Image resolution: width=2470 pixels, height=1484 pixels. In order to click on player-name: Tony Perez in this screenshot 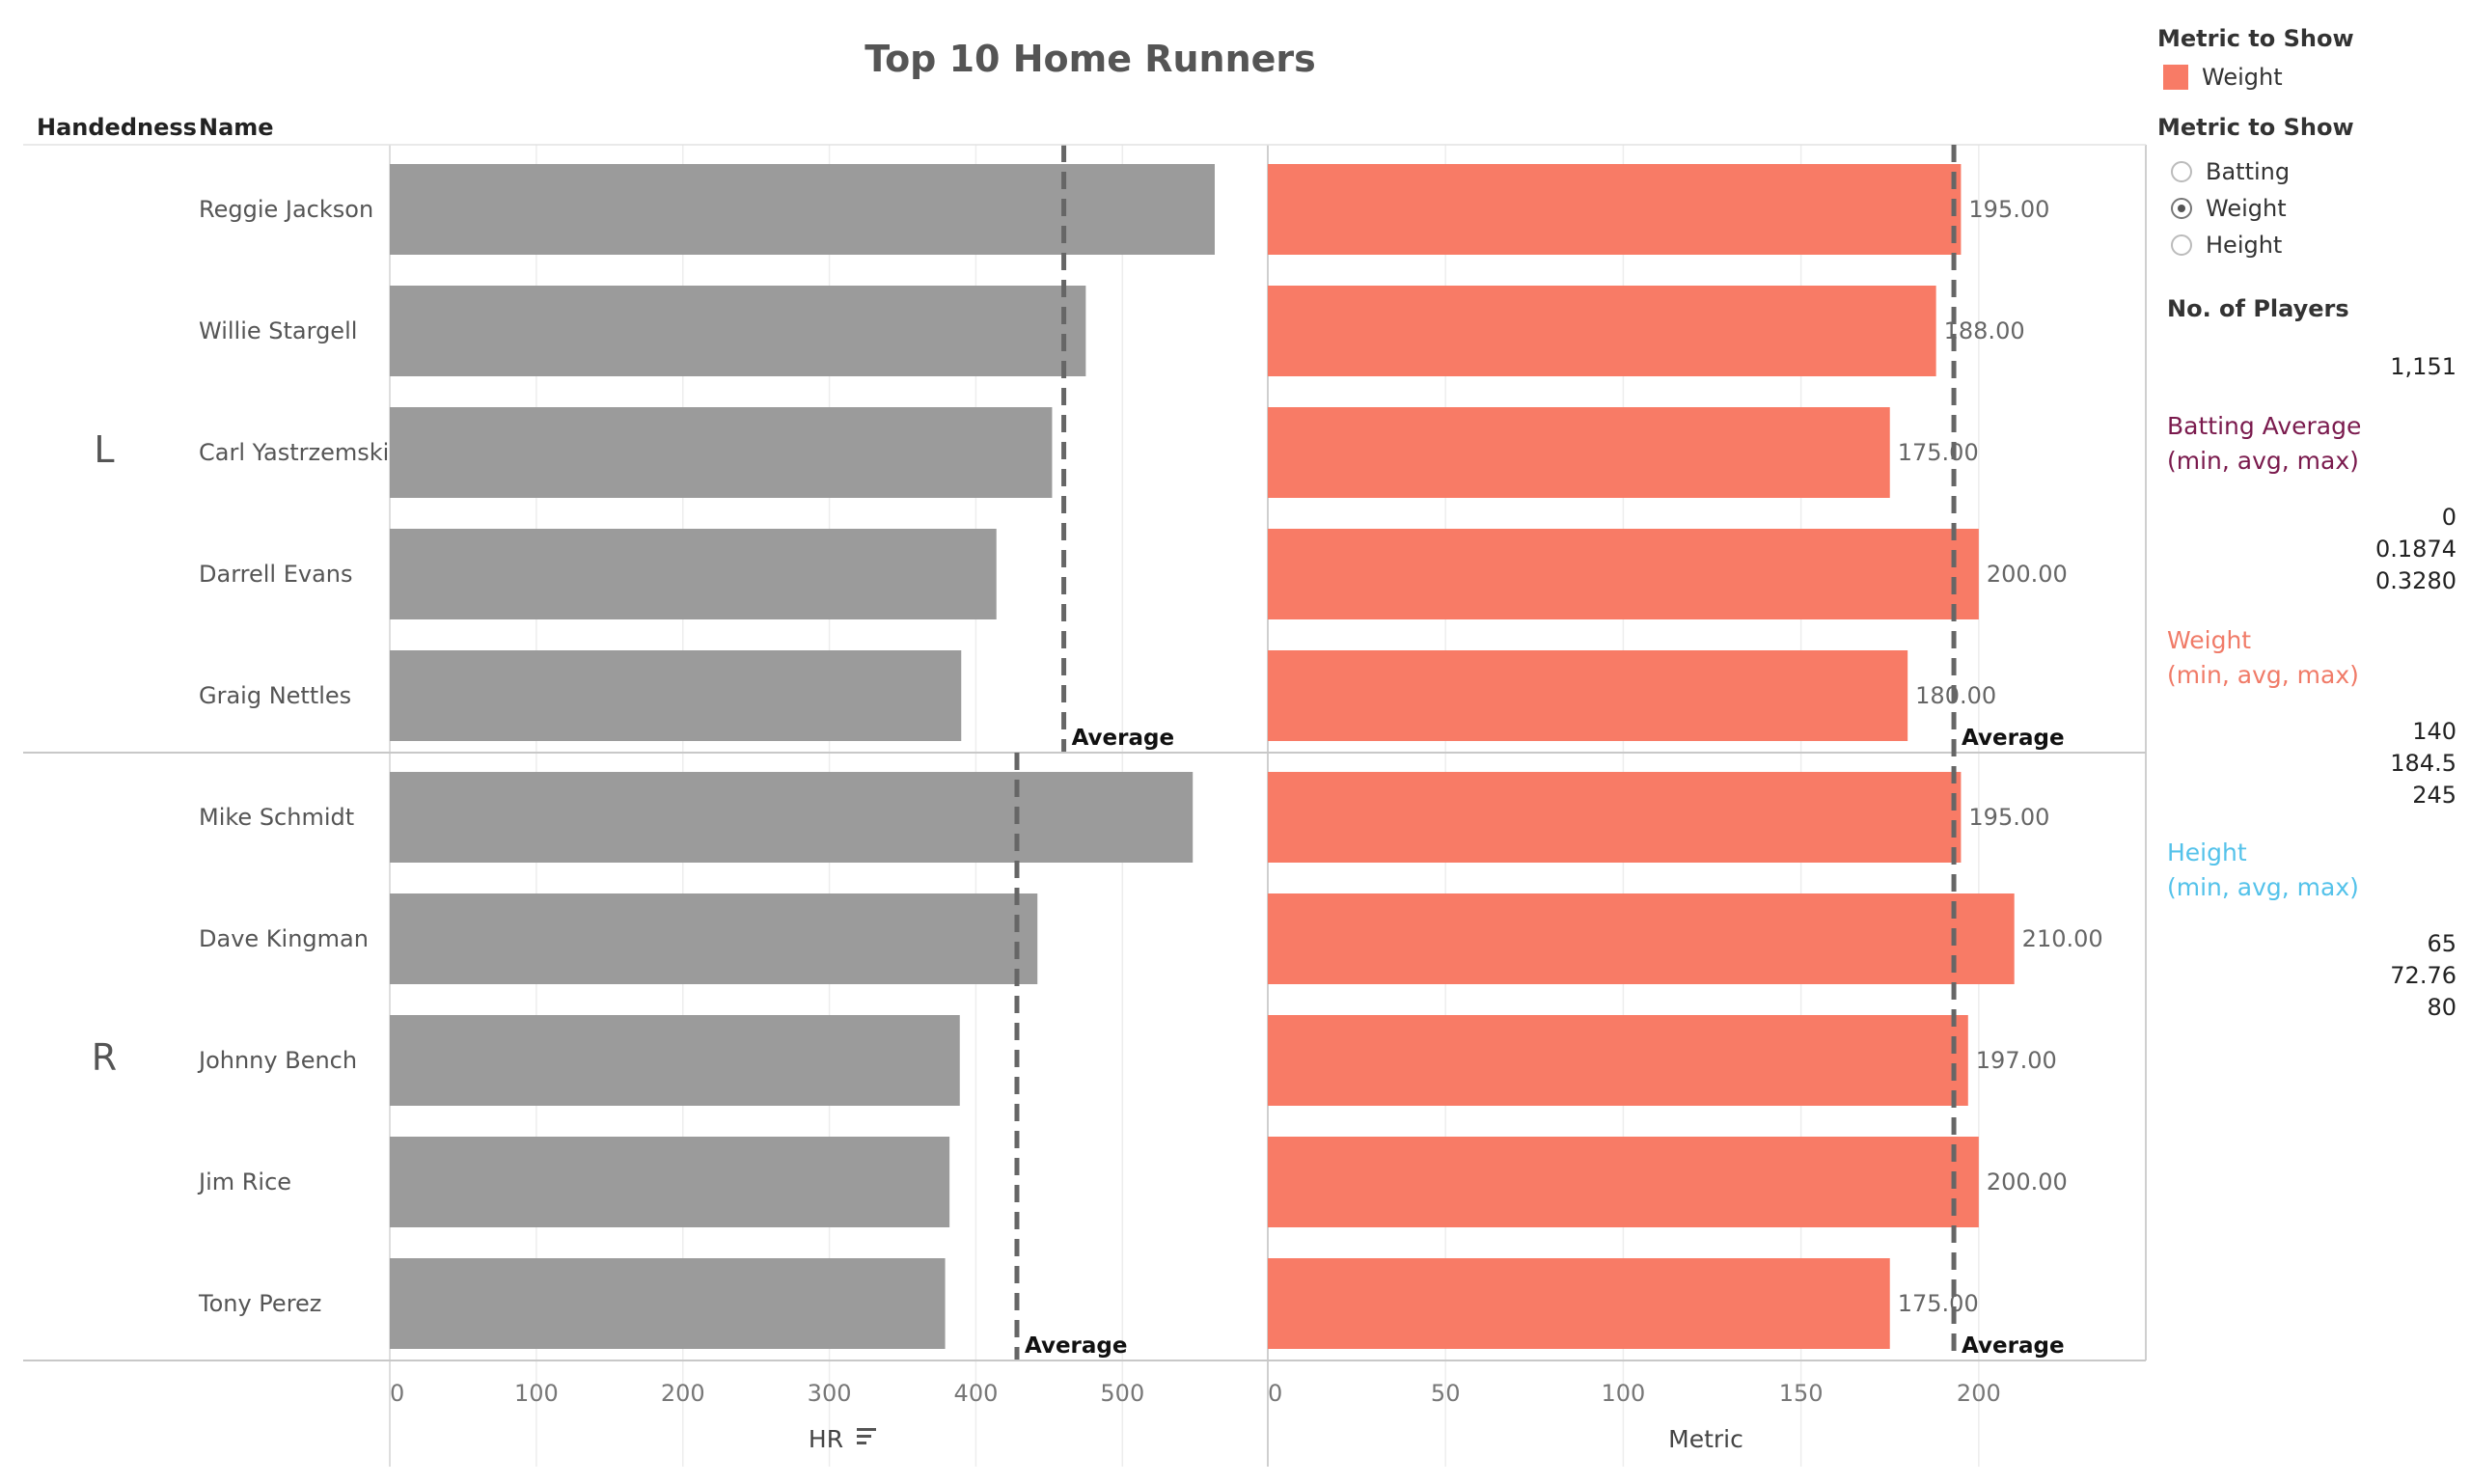, I will do `click(259, 1303)`.